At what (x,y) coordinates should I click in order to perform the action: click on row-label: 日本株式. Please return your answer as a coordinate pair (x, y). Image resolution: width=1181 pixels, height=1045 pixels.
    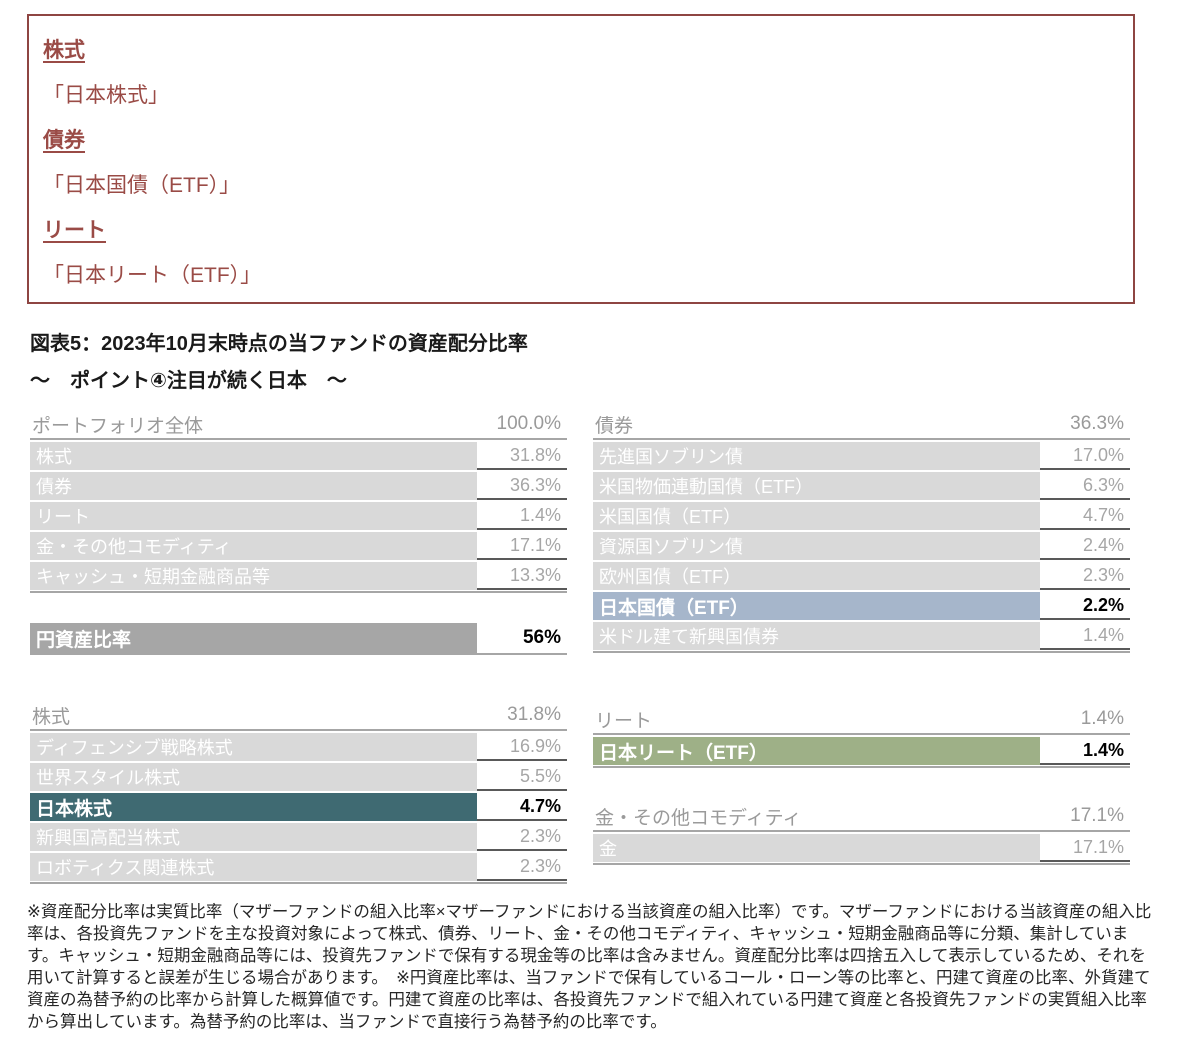
    Looking at the image, I should click on (253, 807).